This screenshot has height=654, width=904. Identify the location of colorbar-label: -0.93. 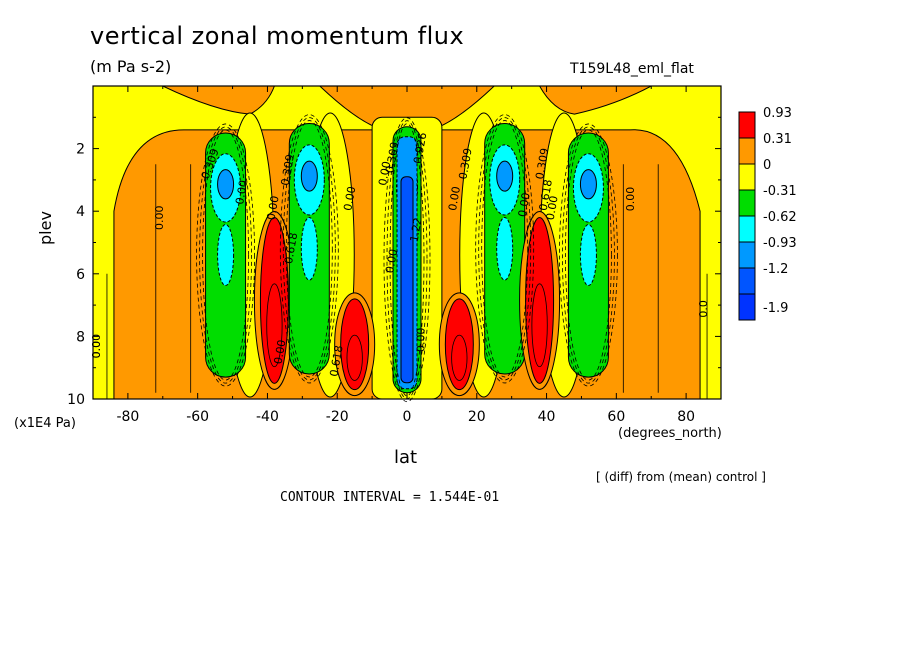
(780, 243).